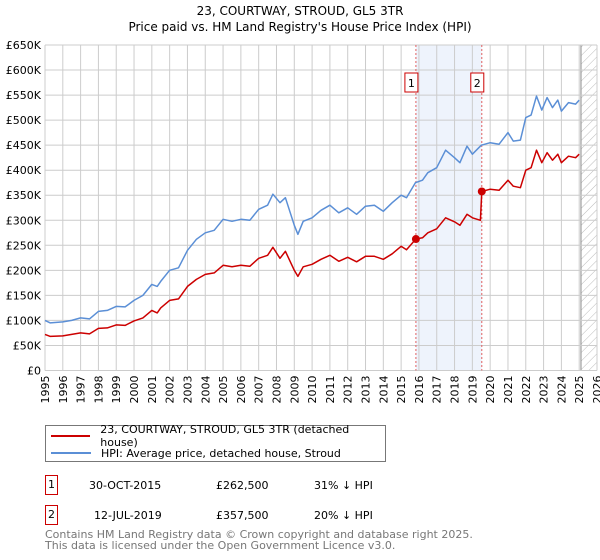 Image resolution: width=600 pixels, height=560 pixels. I want to click on shaded-period, so click(448, 208).